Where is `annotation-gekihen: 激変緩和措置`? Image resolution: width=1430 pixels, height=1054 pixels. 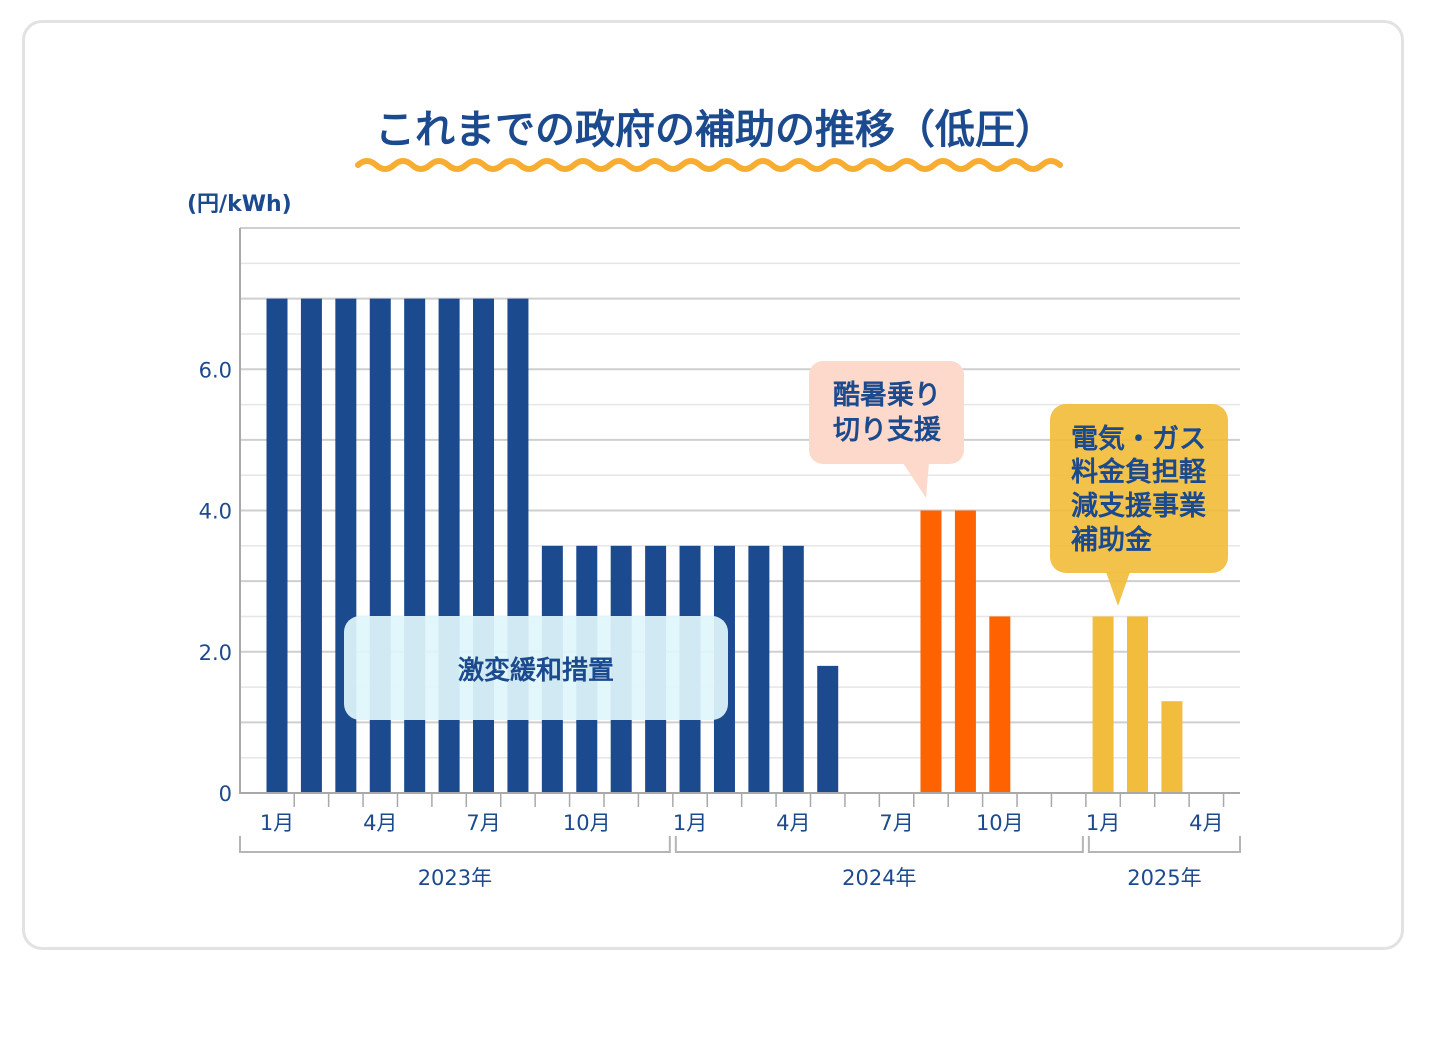
annotation-gekihen: 激変緩和措置 is located at coordinates (536, 668).